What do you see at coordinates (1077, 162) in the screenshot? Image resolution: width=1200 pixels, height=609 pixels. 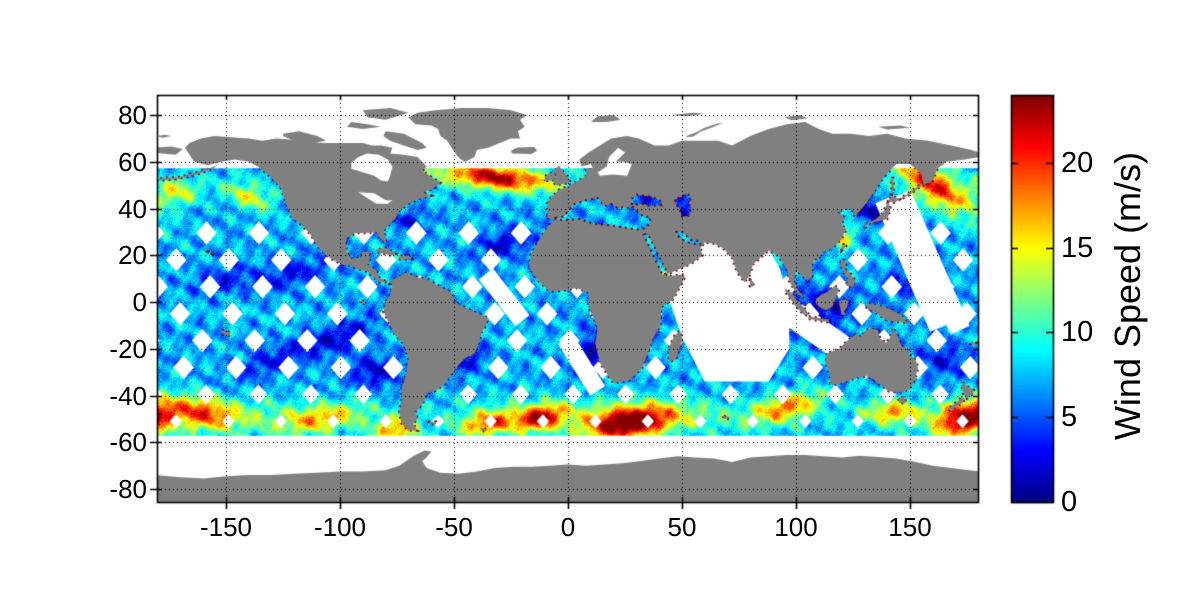 I see `colorbar-tick-label: 20` at bounding box center [1077, 162].